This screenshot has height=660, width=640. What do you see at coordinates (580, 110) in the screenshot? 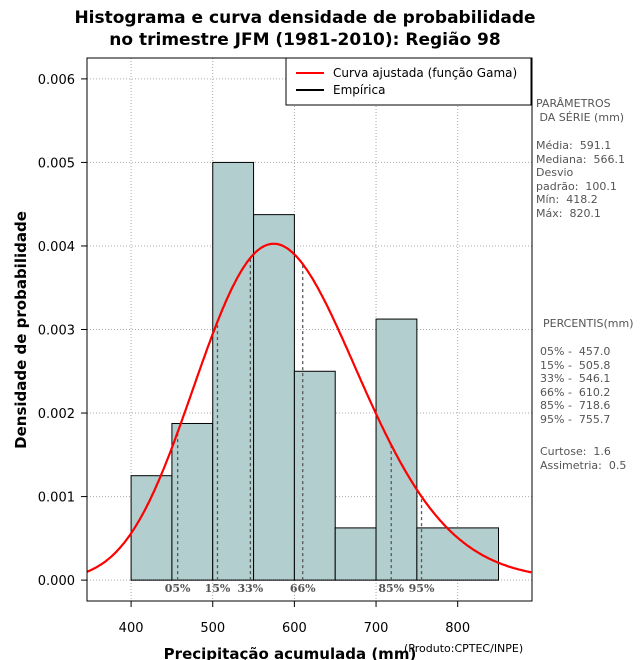
I see `params-heading: PARÂMETROS DA SÉRIE (mm)` at bounding box center [580, 110].